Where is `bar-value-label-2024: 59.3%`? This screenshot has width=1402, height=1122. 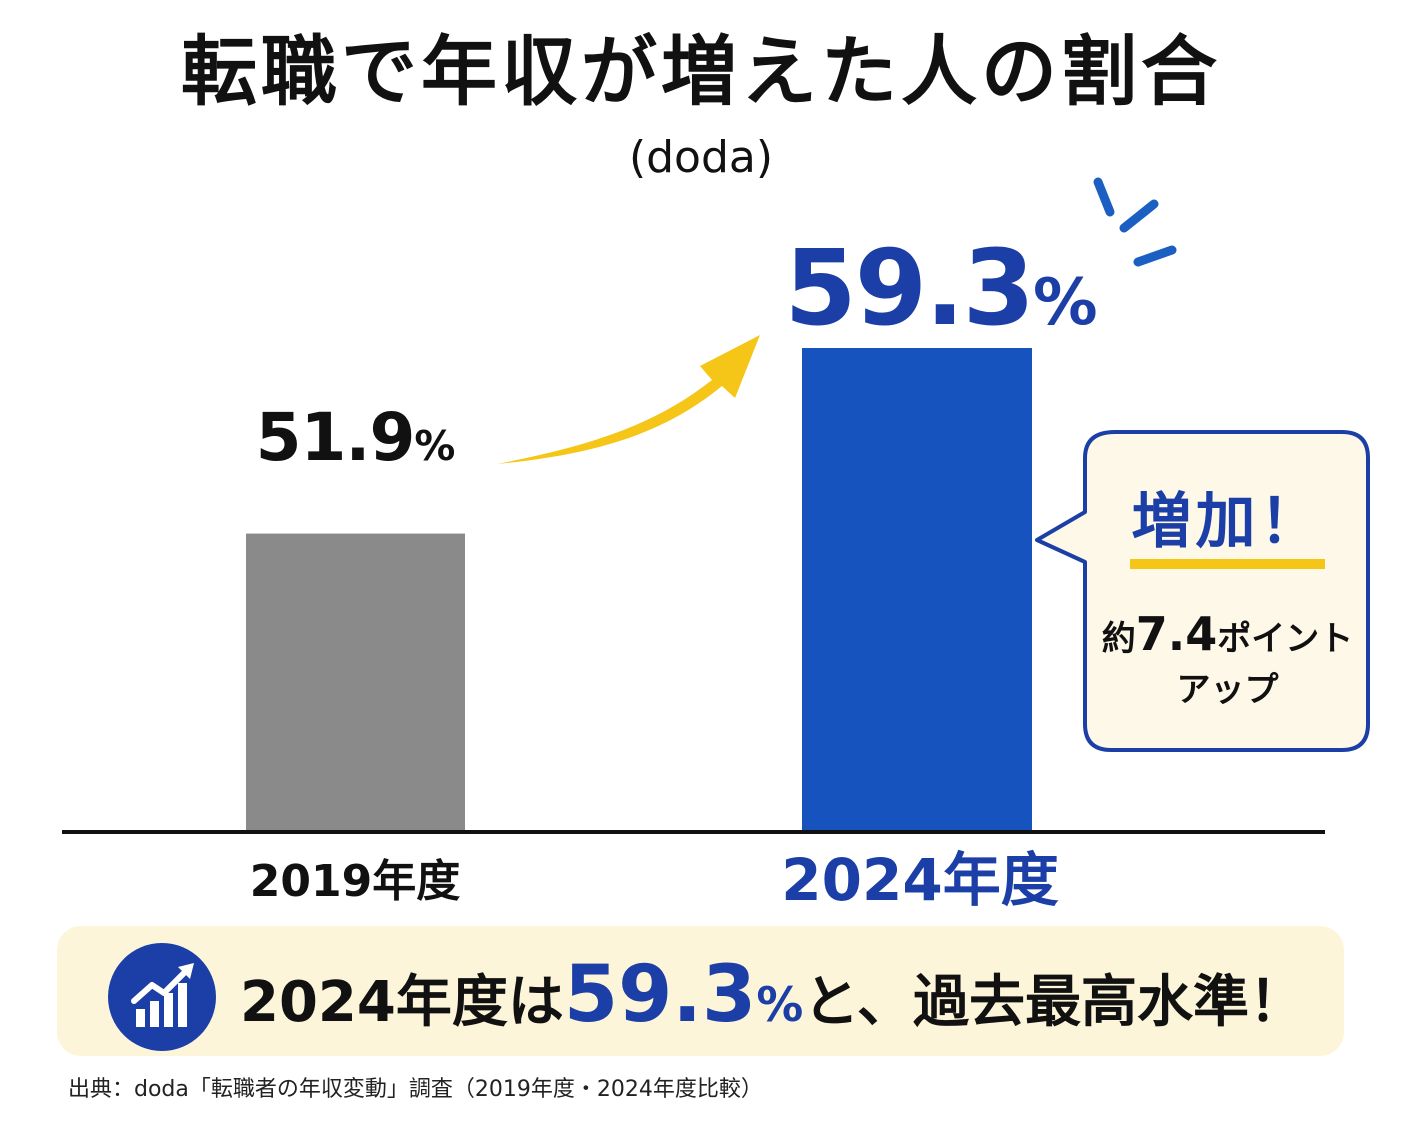 bar-value-label-2024: 59.3% is located at coordinates (940, 288).